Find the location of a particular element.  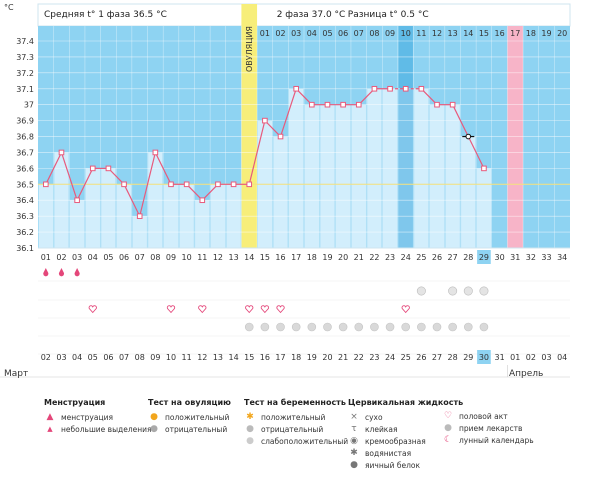

calendar-date-label: 14 is located at coordinates (233, 357).